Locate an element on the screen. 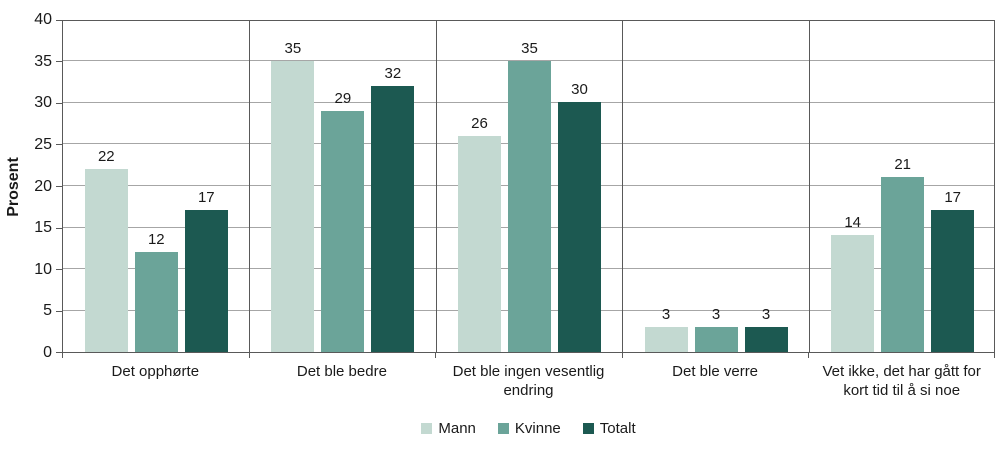 The width and height of the screenshot is (1000, 456). legend-label: Totalt is located at coordinates (617, 428).